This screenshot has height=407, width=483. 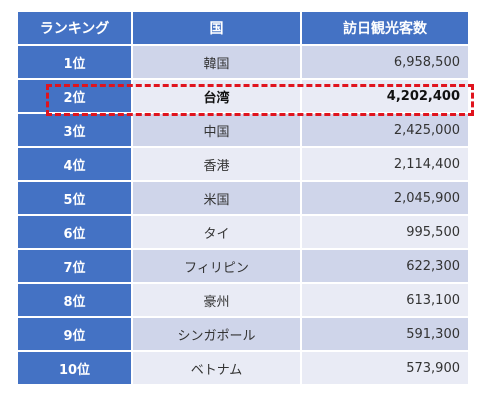 What do you see at coordinates (75, 335) in the screenshot?
I see `row-9-rank: 9位` at bounding box center [75, 335].